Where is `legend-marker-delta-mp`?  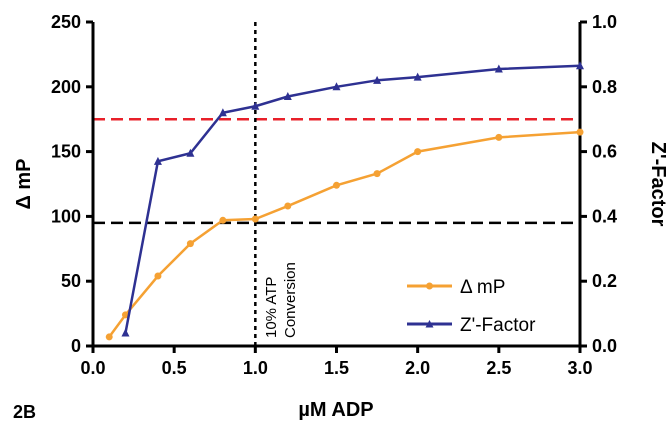 legend-marker-delta-mp is located at coordinates (429, 286).